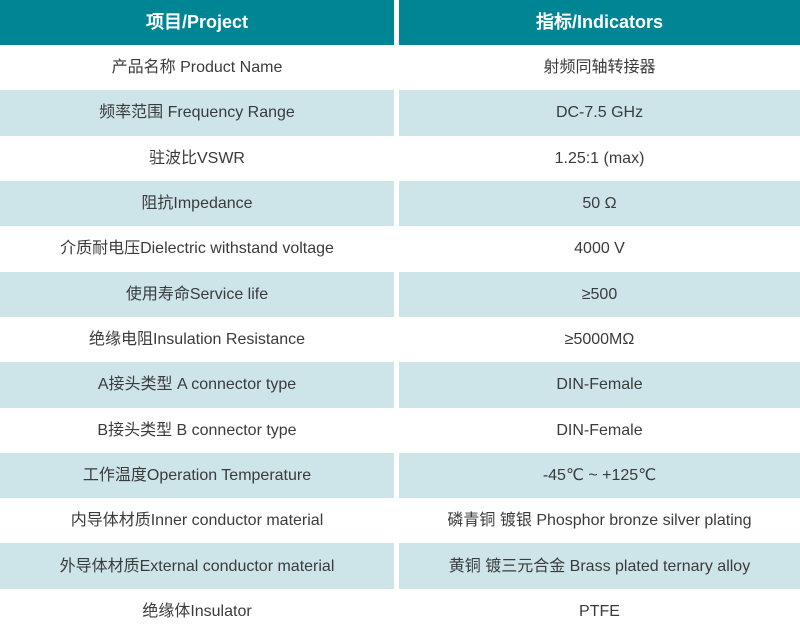 This screenshot has width=800, height=634. What do you see at coordinates (400, 22) in the screenshot?
I see `table-header-row: 项目/Project 指标/Indicators` at bounding box center [400, 22].